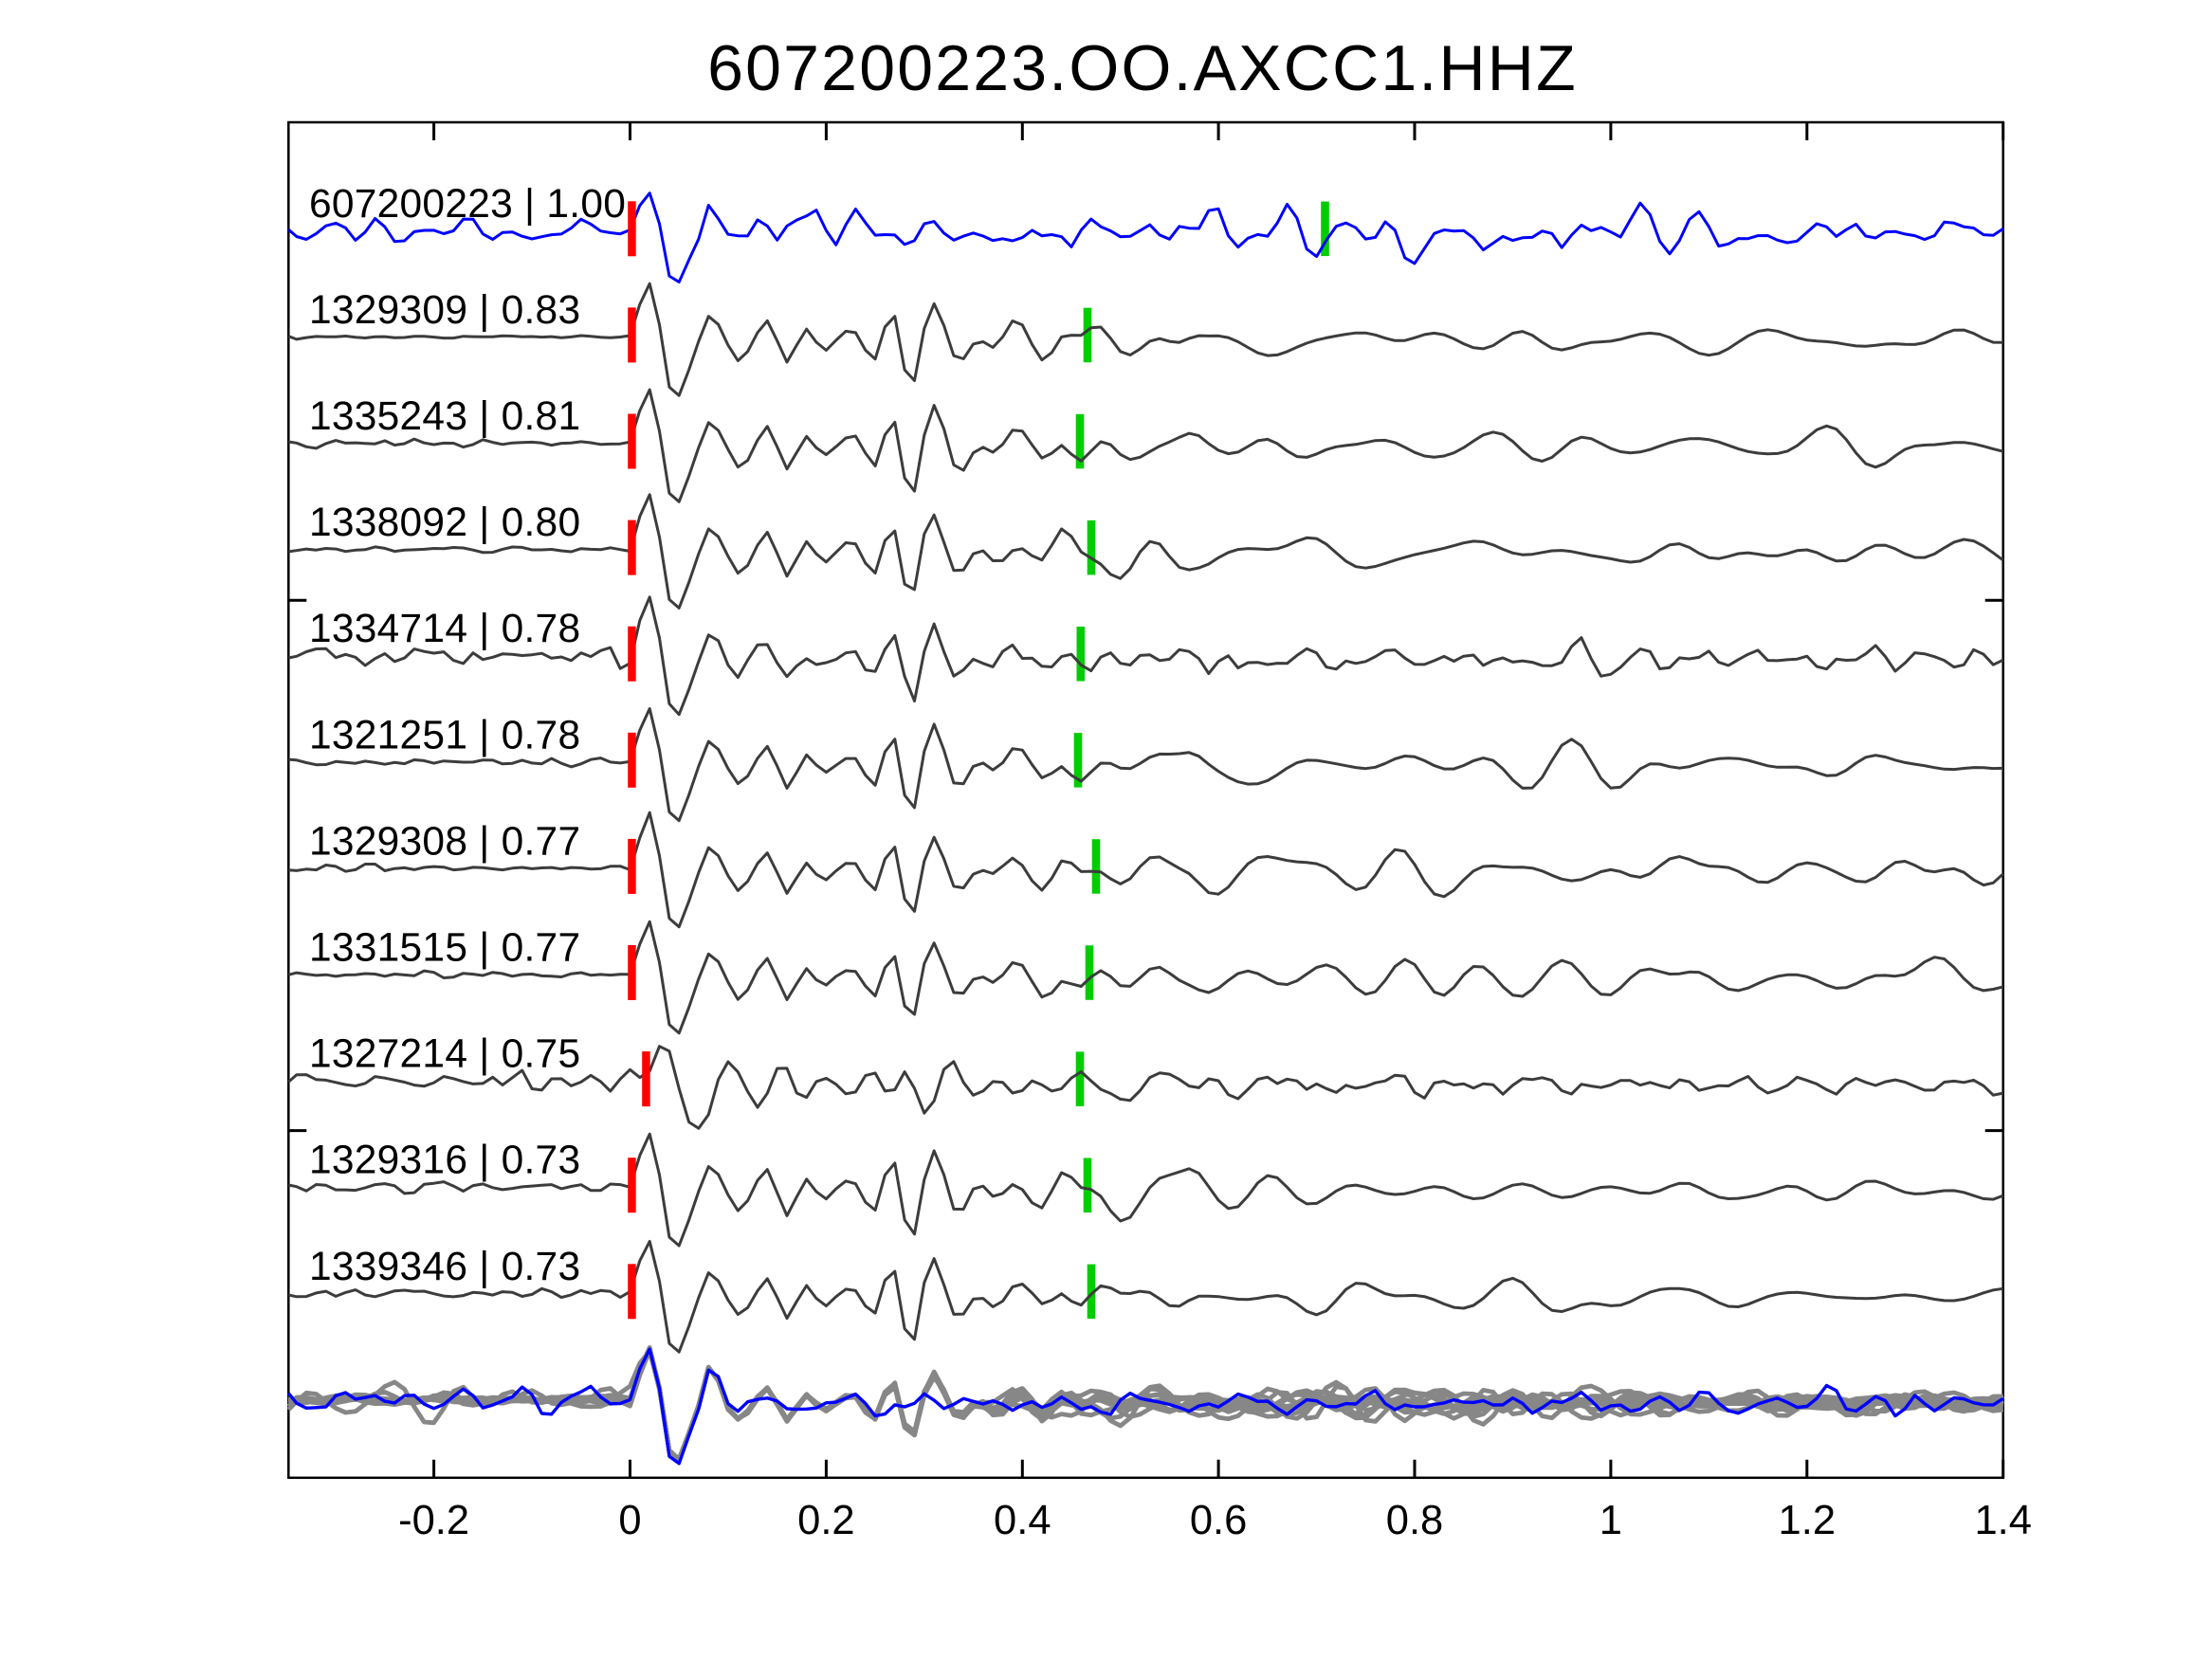  I want to click on svg-text: 1321251 | 0.78, so click(444, 735).